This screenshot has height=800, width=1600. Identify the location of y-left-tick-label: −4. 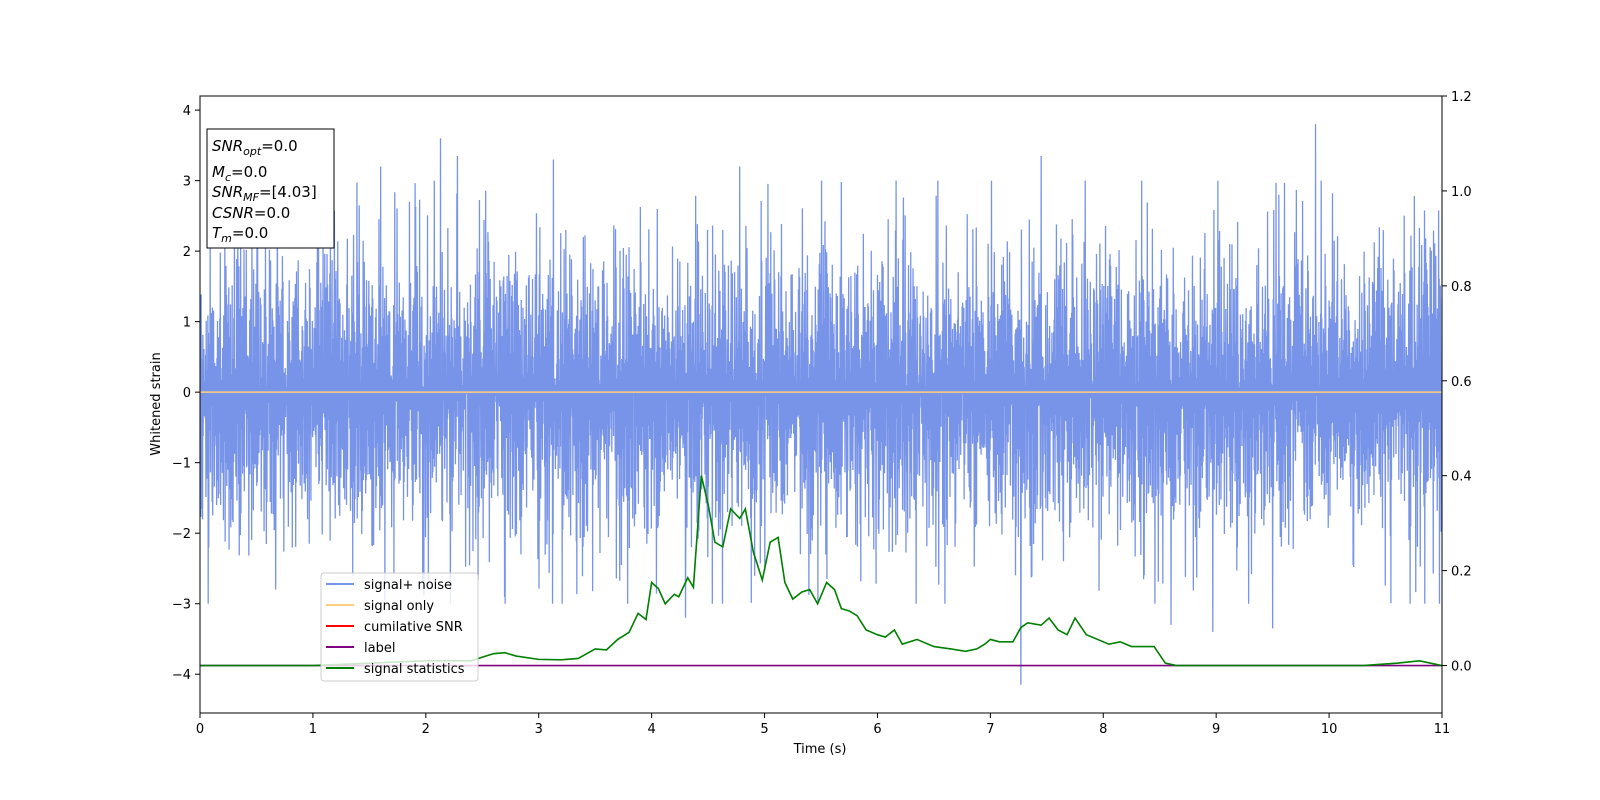
(181, 675).